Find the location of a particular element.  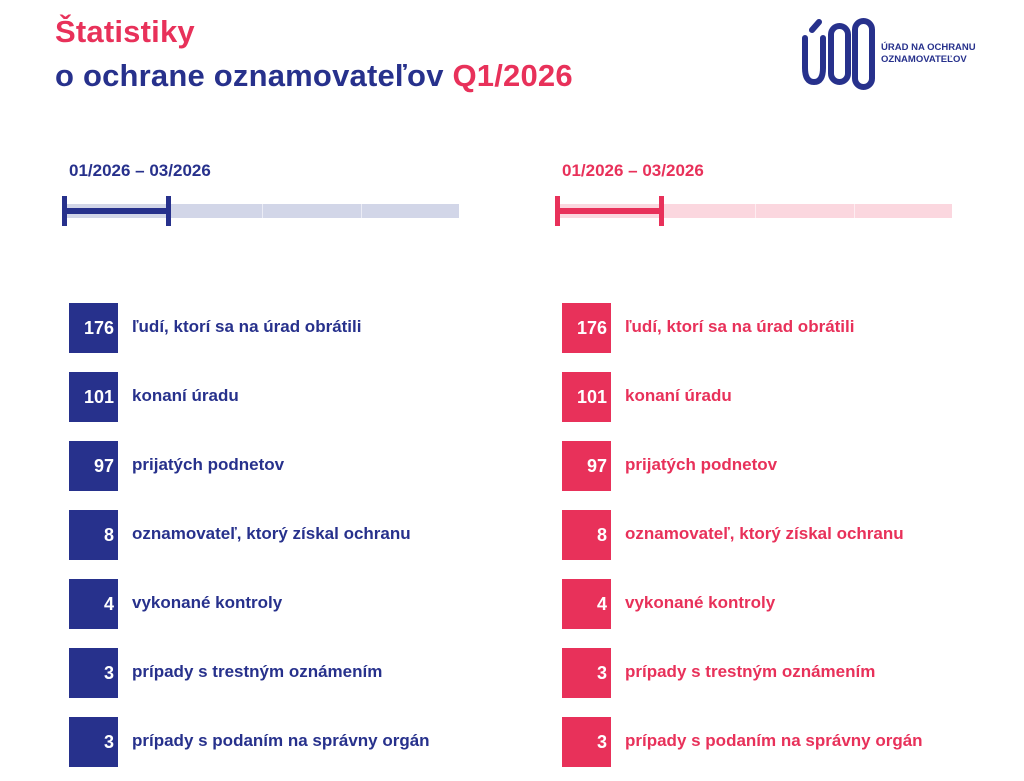

page-subtitle: o ochrane oznamovateľov Q1/2026 is located at coordinates (314, 76).